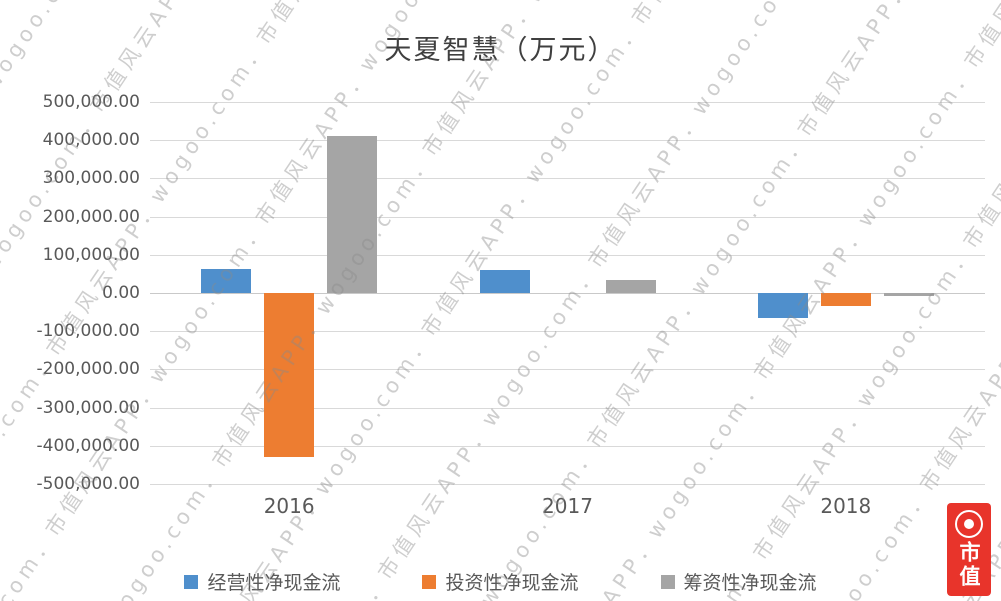  I want to click on legend: 经营性净现金流 投资性净现金流 筹资性净现金流, so click(500, 581).